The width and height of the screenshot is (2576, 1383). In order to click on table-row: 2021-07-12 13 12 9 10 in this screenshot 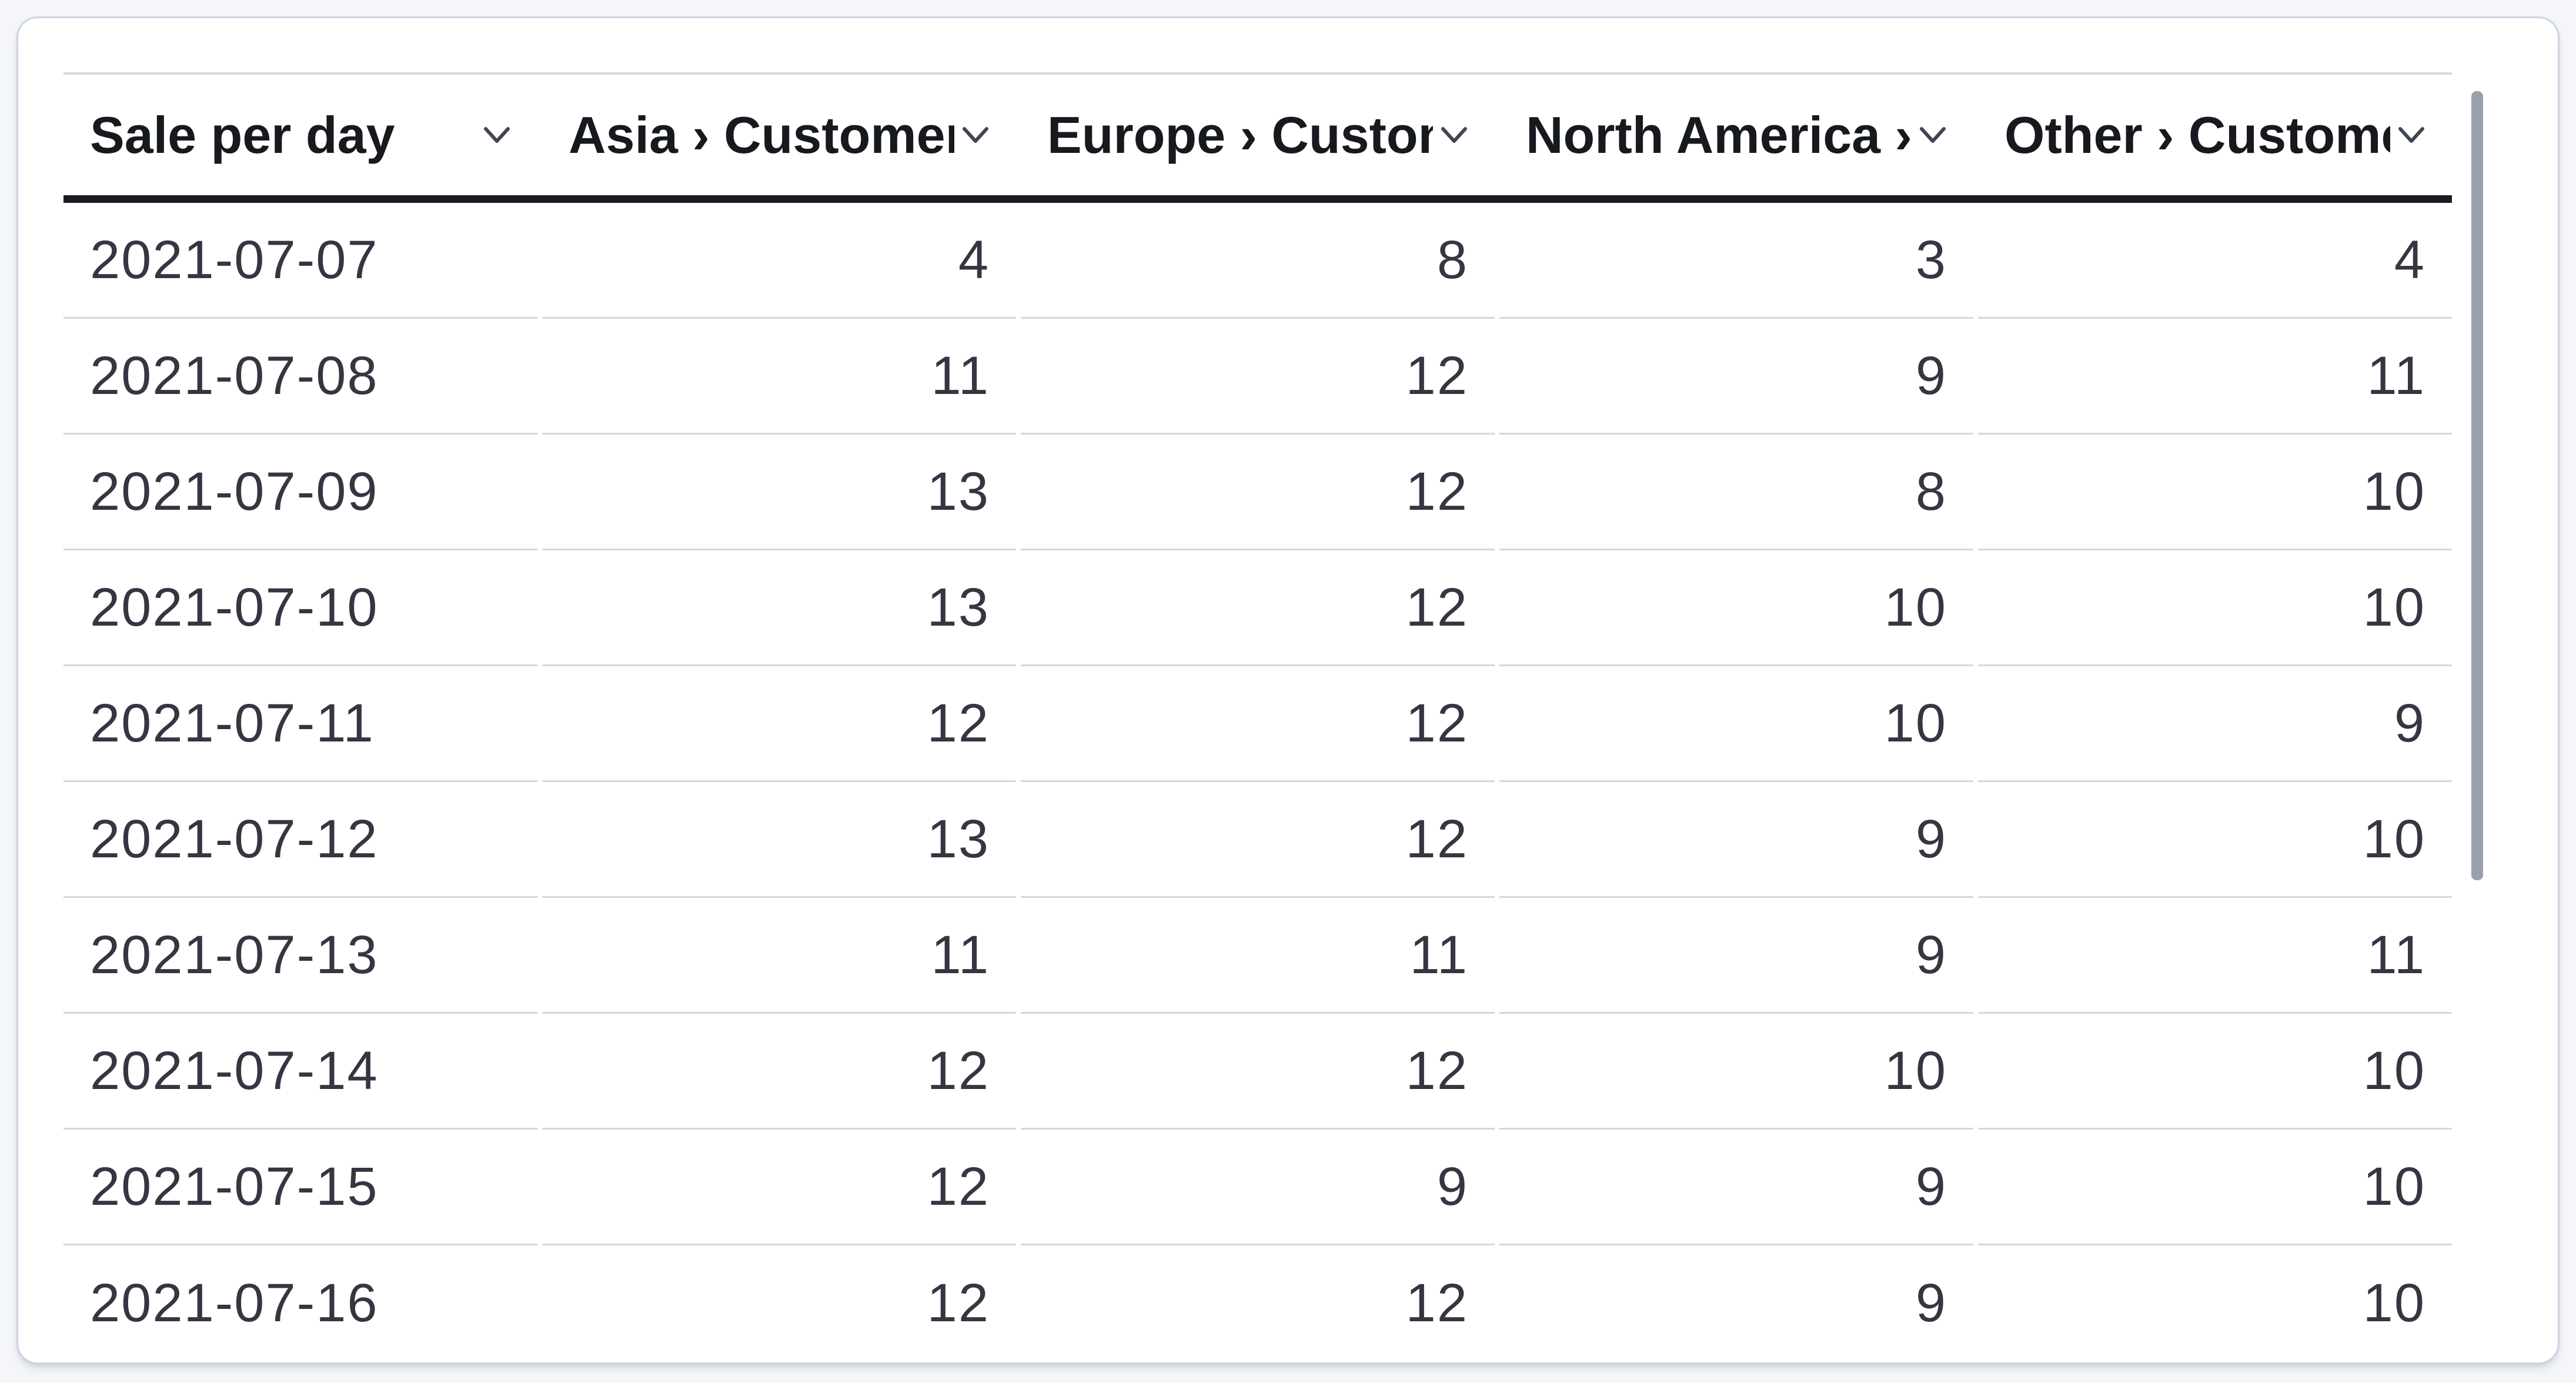, I will do `click(1258, 840)`.